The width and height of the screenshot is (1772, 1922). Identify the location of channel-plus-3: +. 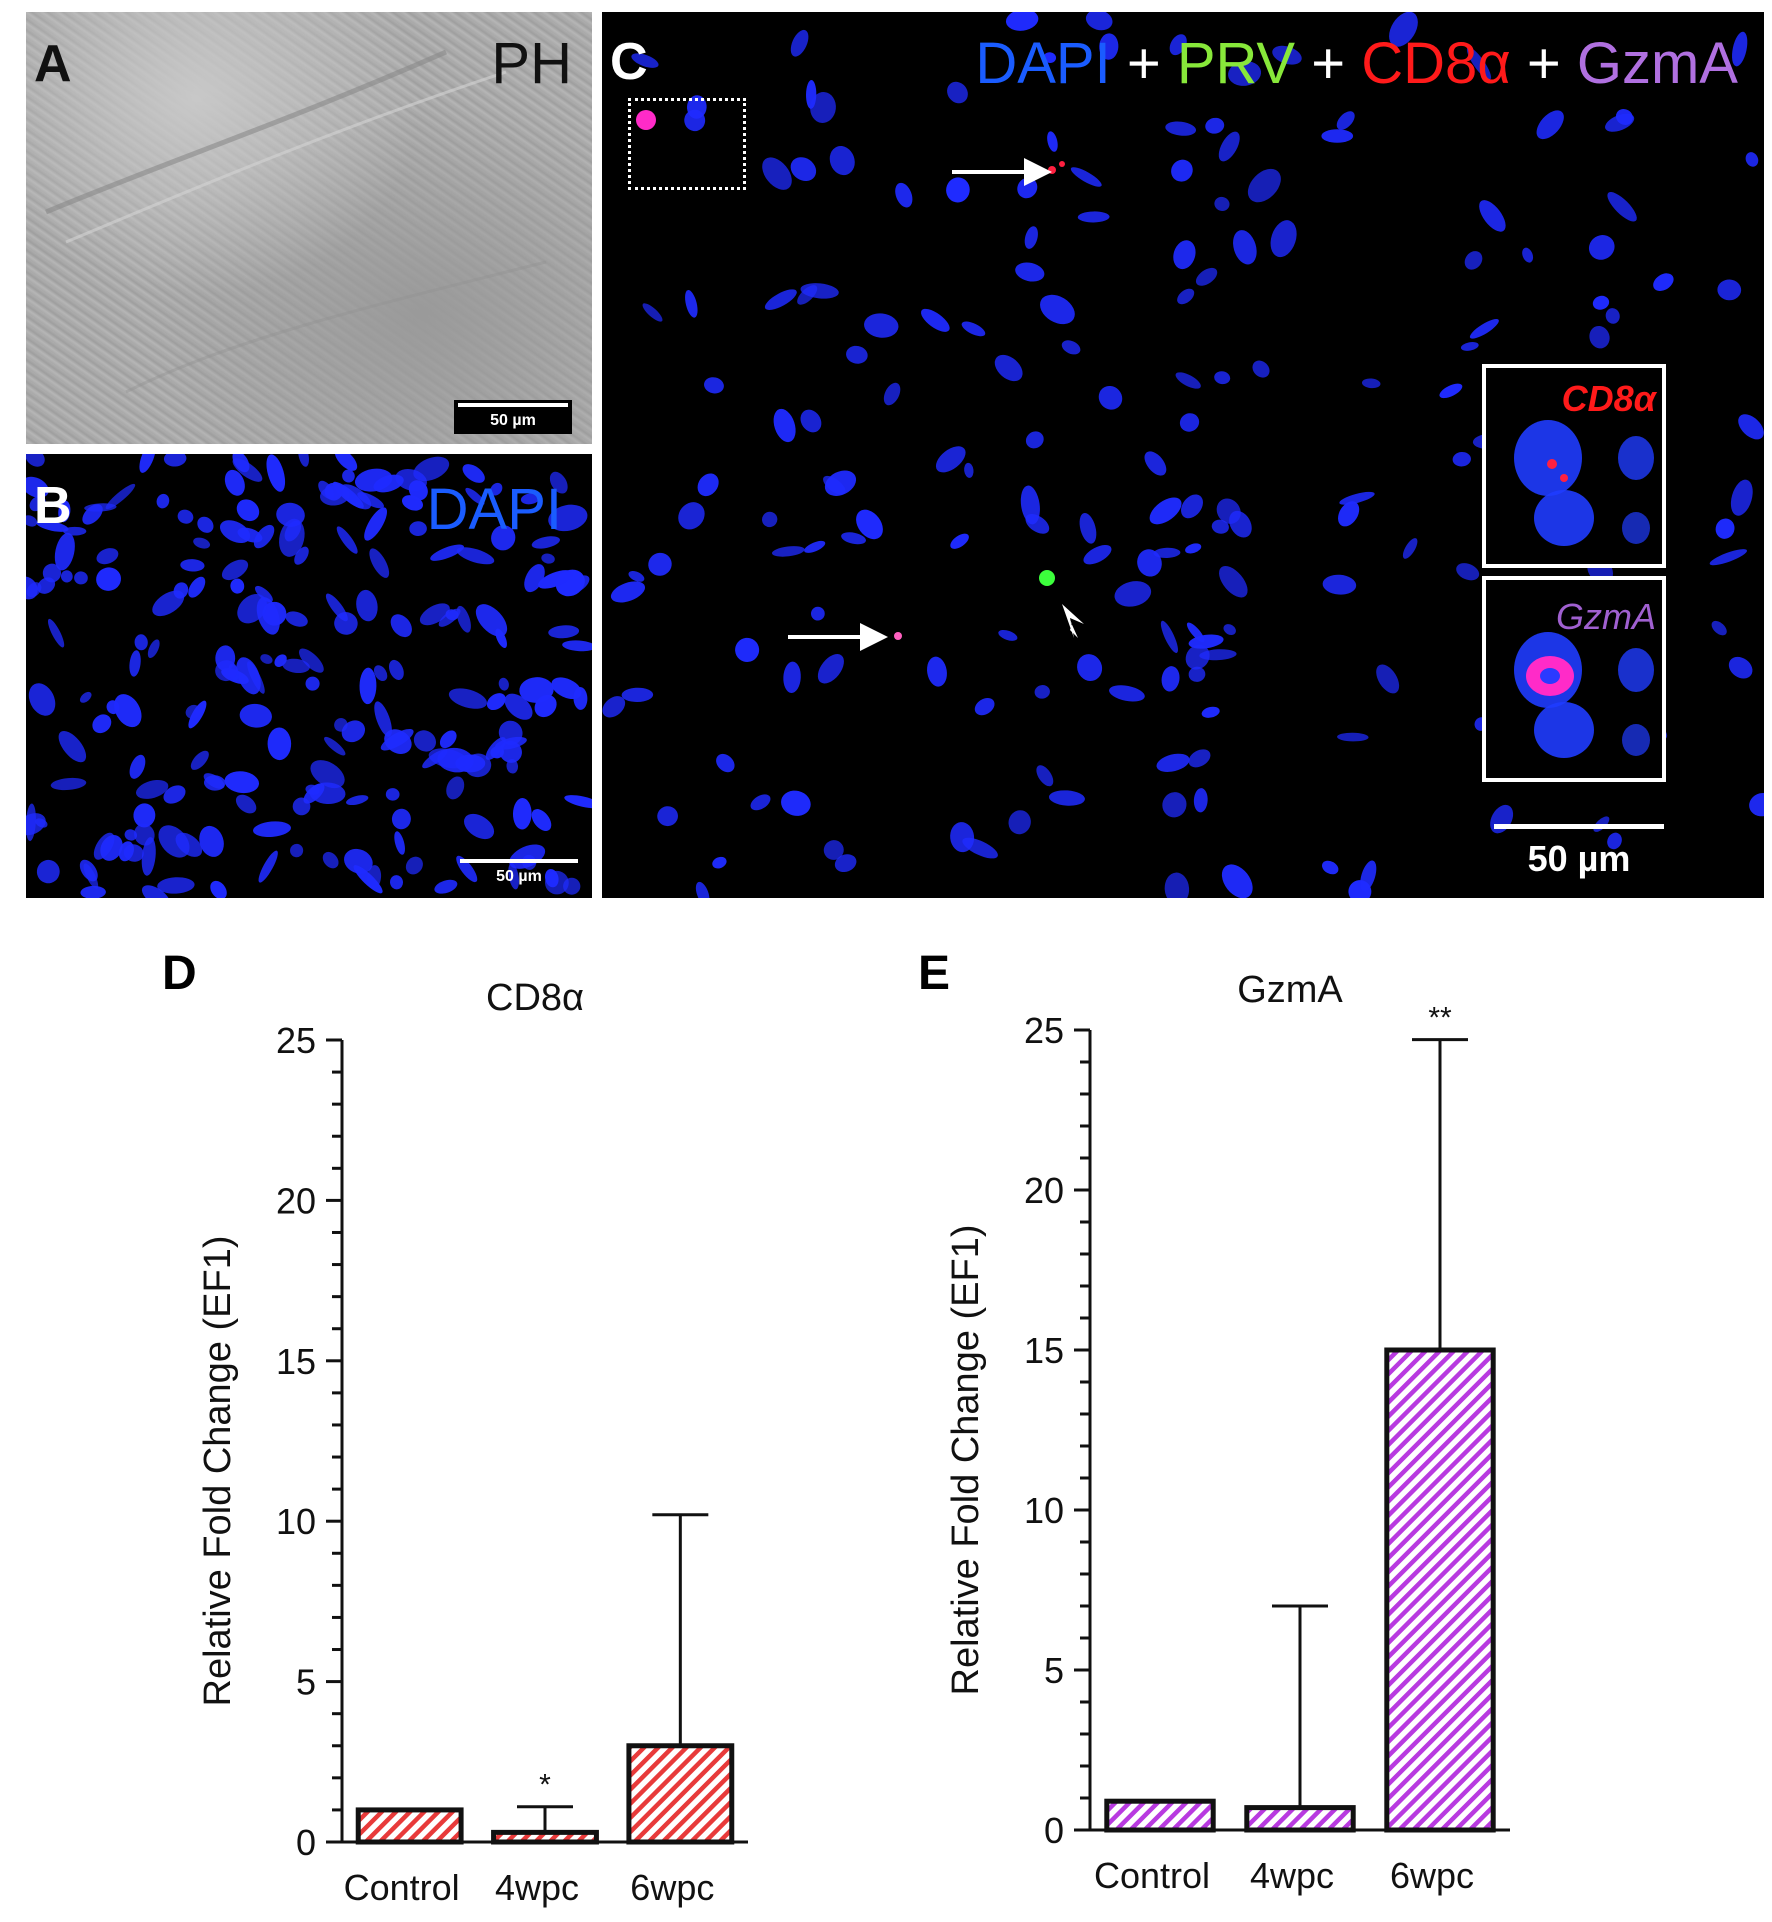
(1543, 63).